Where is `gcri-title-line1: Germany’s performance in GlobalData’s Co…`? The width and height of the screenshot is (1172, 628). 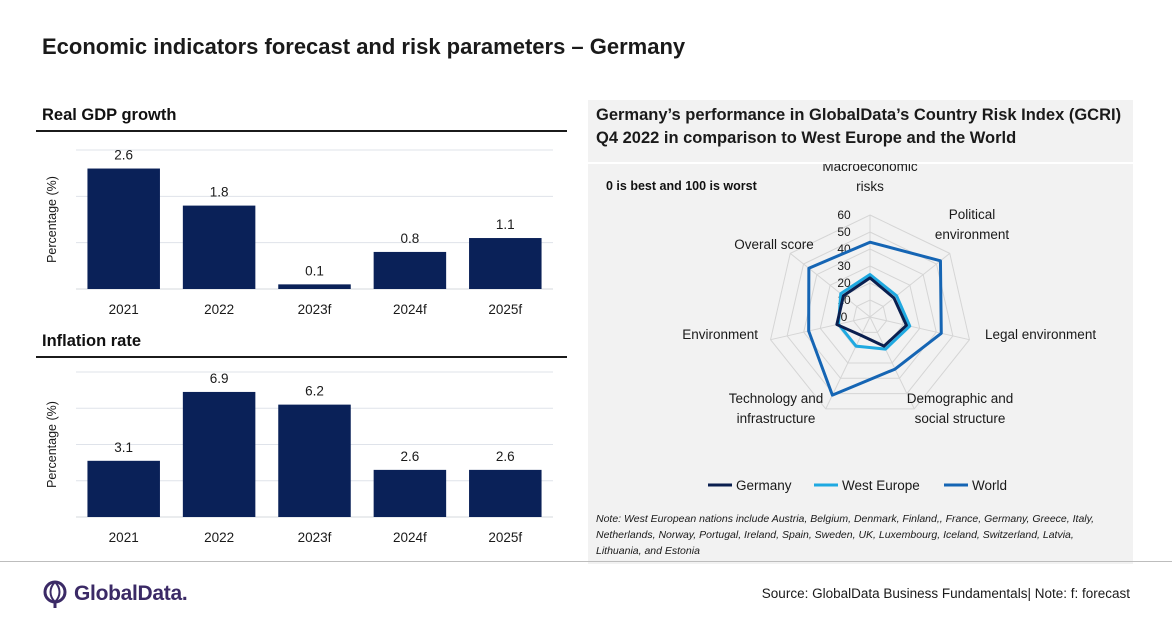 gcri-title-line1: Germany’s performance in GlobalData’s Co… is located at coordinates (859, 115).